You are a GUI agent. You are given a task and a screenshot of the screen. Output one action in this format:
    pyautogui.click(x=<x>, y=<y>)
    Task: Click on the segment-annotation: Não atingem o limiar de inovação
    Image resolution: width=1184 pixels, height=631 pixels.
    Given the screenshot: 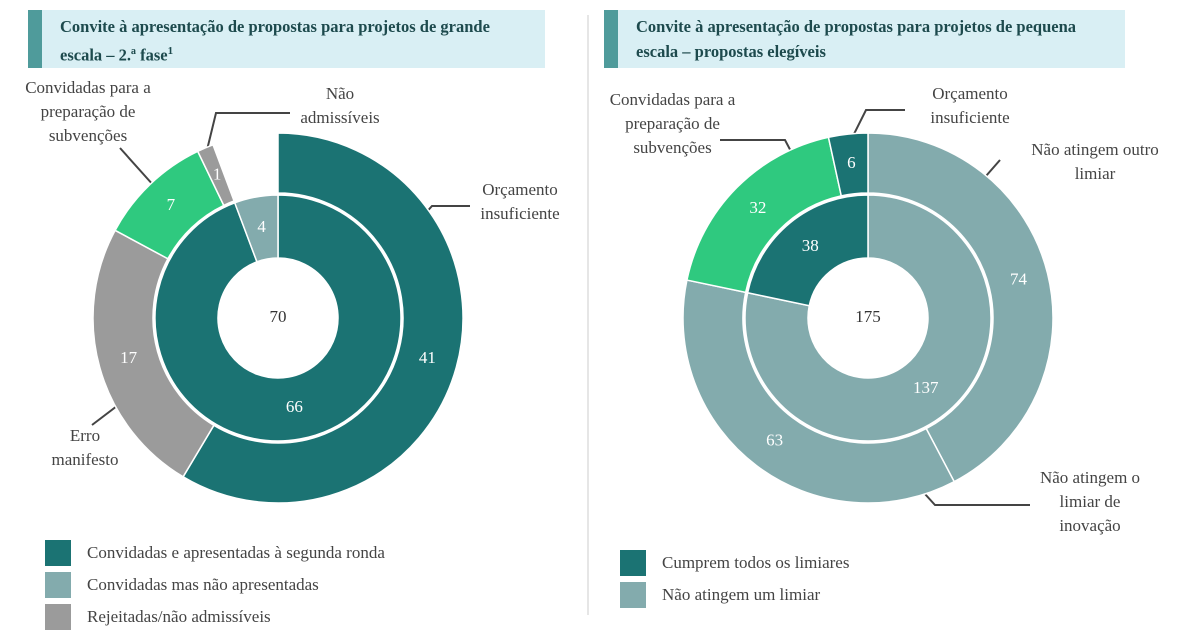 What is the action you would take?
    pyautogui.click(x=1090, y=501)
    